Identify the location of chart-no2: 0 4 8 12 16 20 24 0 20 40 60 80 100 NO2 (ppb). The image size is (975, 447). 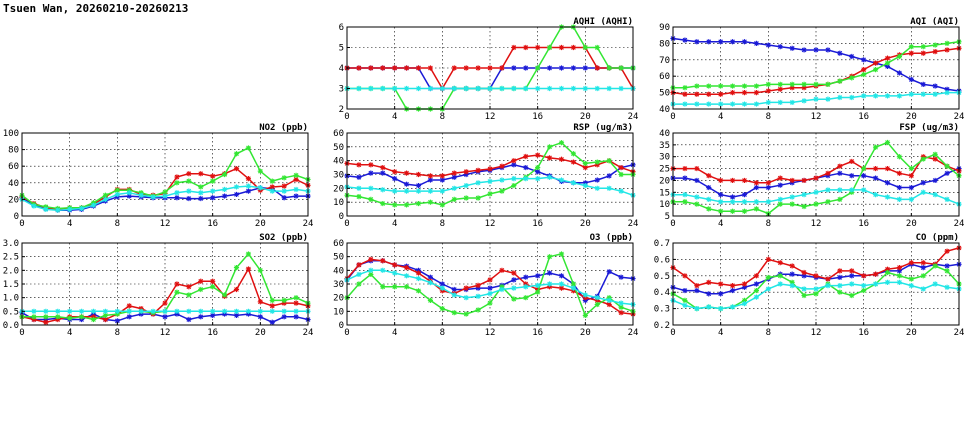
(158, 176).